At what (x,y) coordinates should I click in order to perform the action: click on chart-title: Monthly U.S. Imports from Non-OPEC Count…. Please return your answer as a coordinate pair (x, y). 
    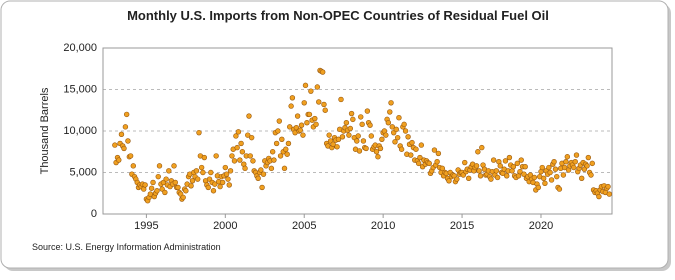
    Looking at the image, I should click on (338, 15).